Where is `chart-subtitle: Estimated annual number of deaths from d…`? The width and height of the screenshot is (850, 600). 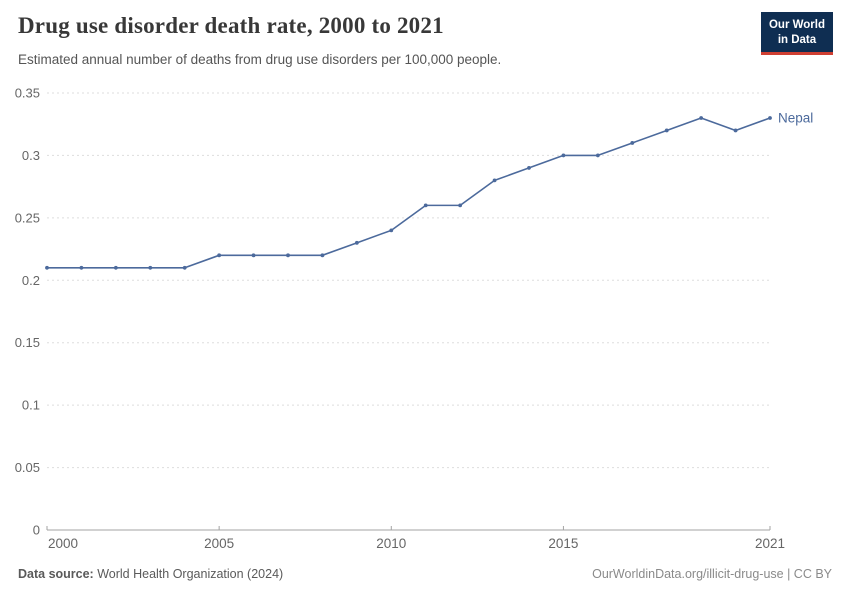 chart-subtitle: Estimated annual number of deaths from d… is located at coordinates (260, 59).